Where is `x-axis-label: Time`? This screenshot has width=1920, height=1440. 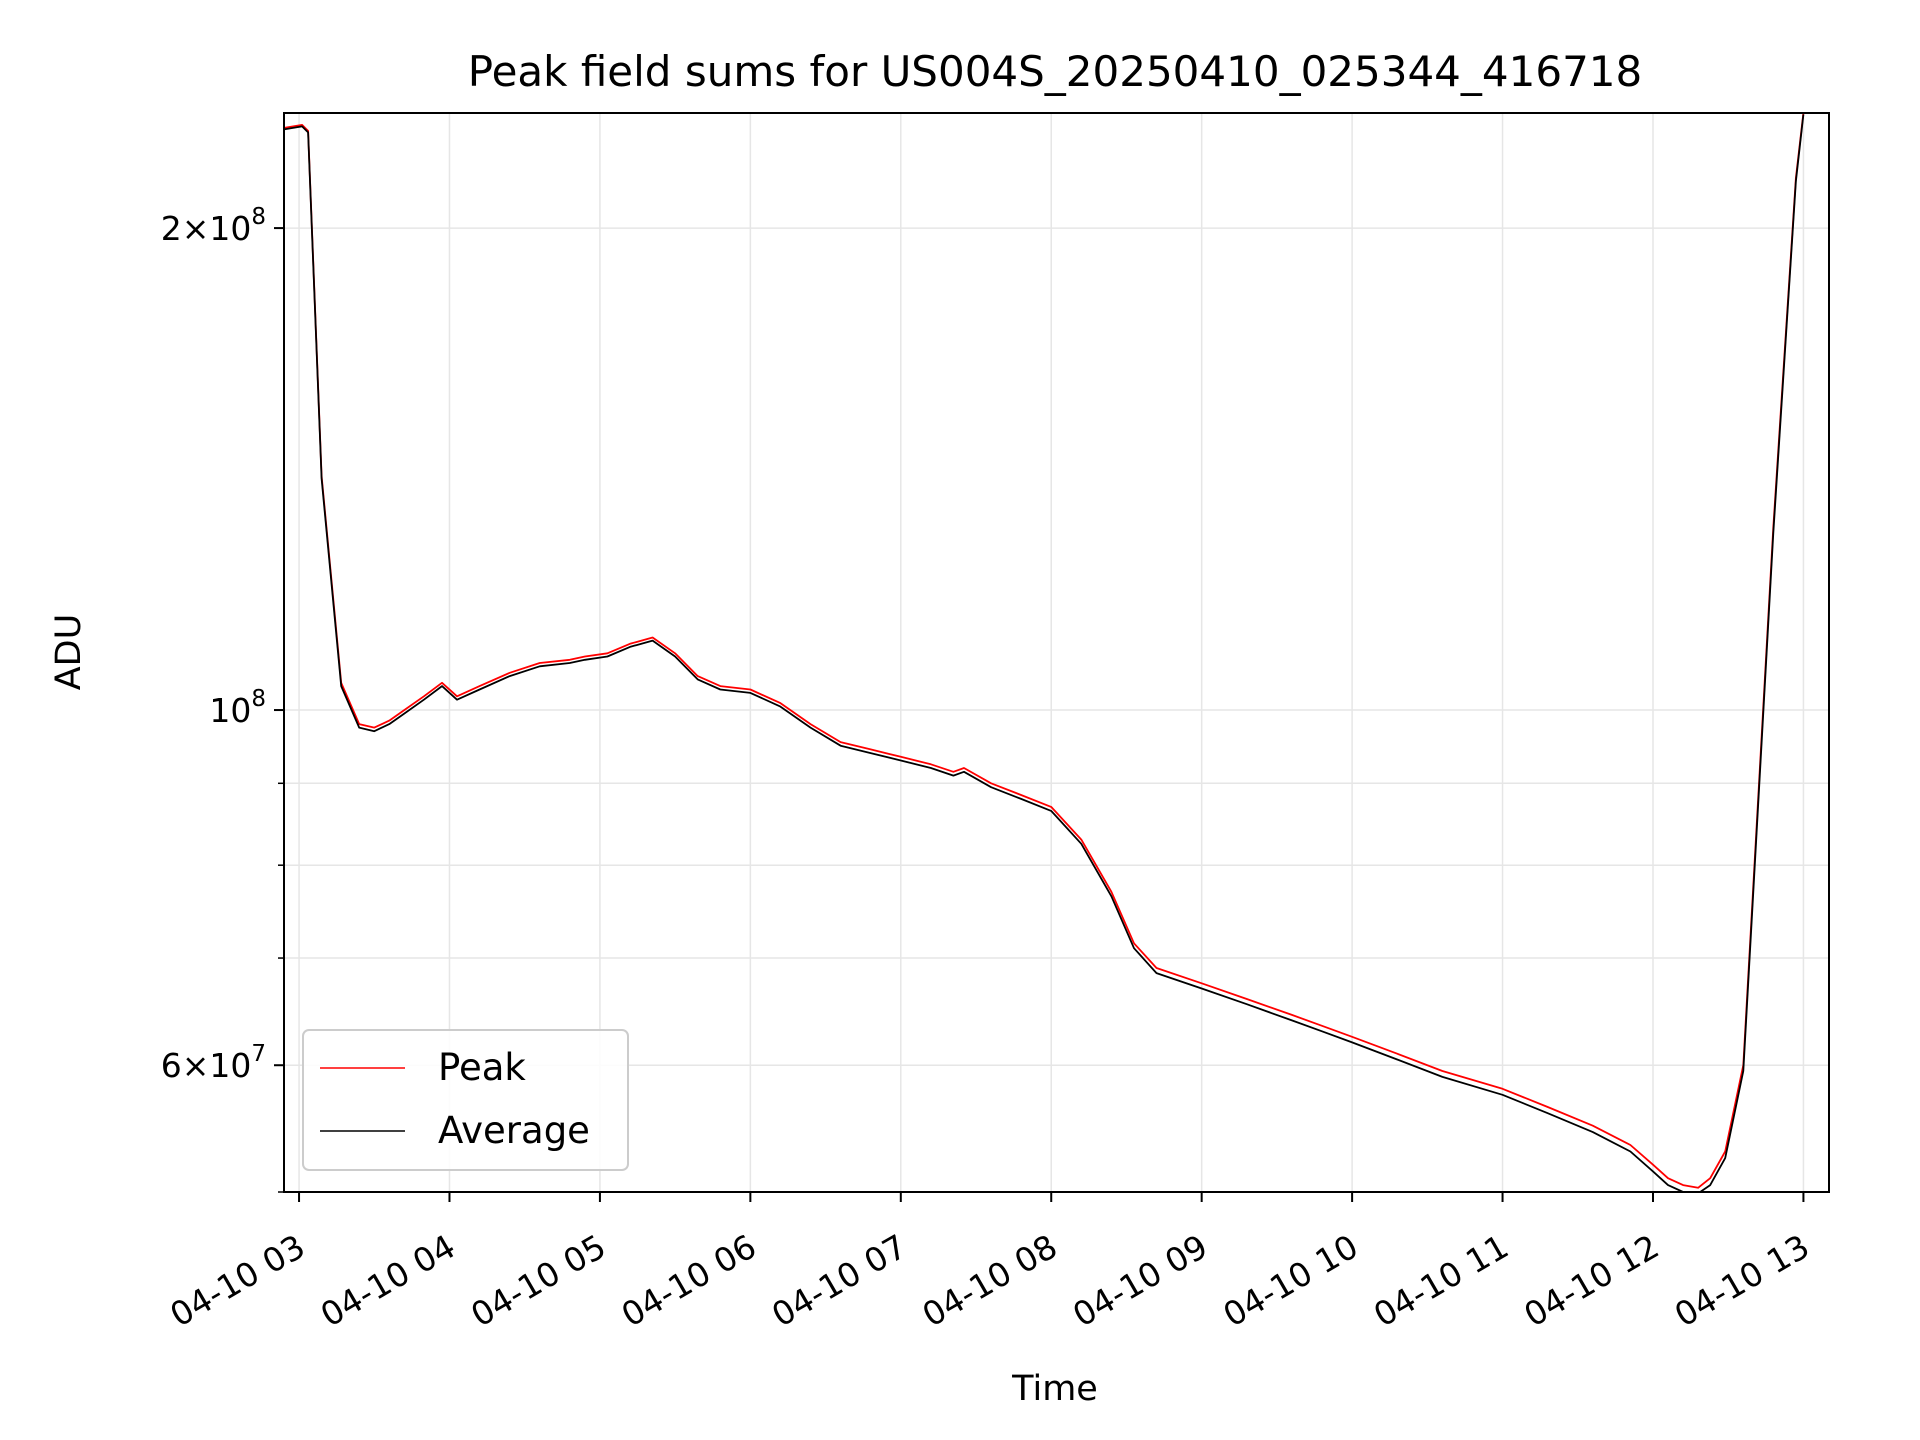 x-axis-label: Time is located at coordinates (1054, 1389).